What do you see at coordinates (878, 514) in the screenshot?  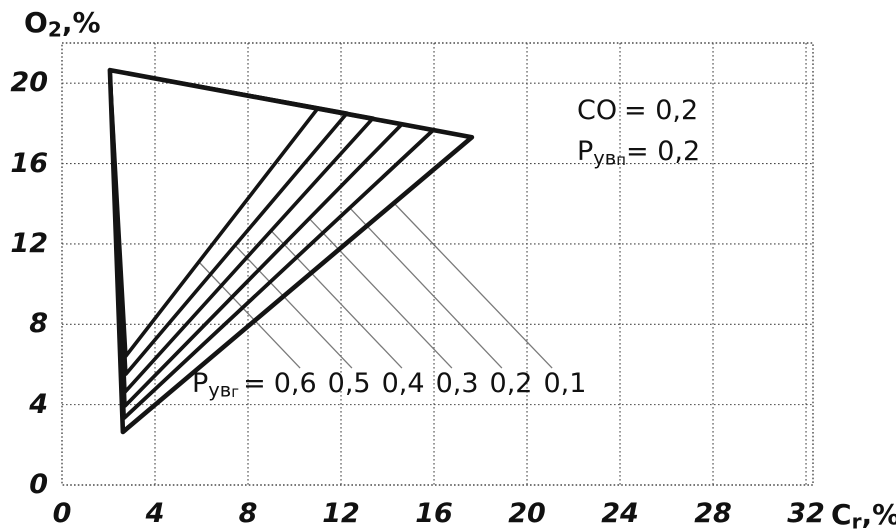 I see `x-axis-title-rest: ,%` at bounding box center [878, 514].